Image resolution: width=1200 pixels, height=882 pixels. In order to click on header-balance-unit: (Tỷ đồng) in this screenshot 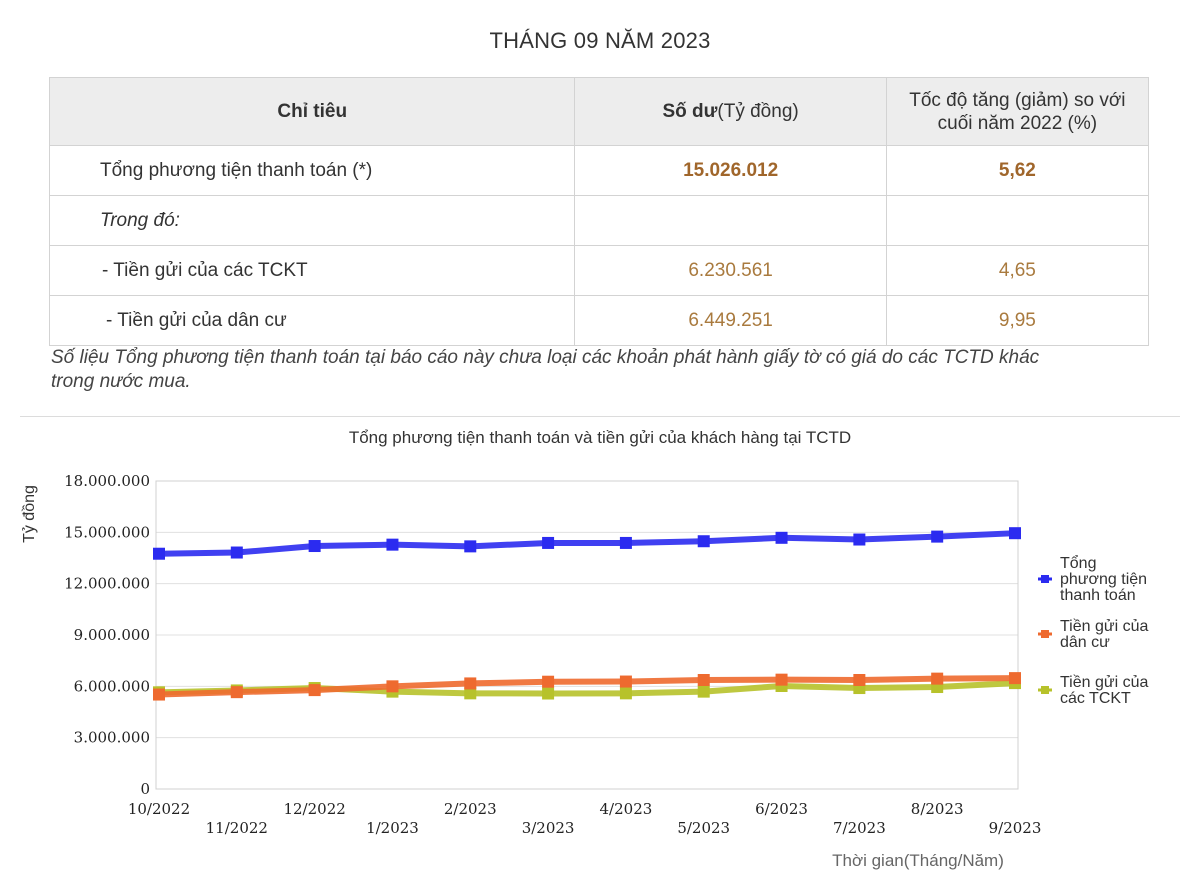, I will do `click(758, 111)`.